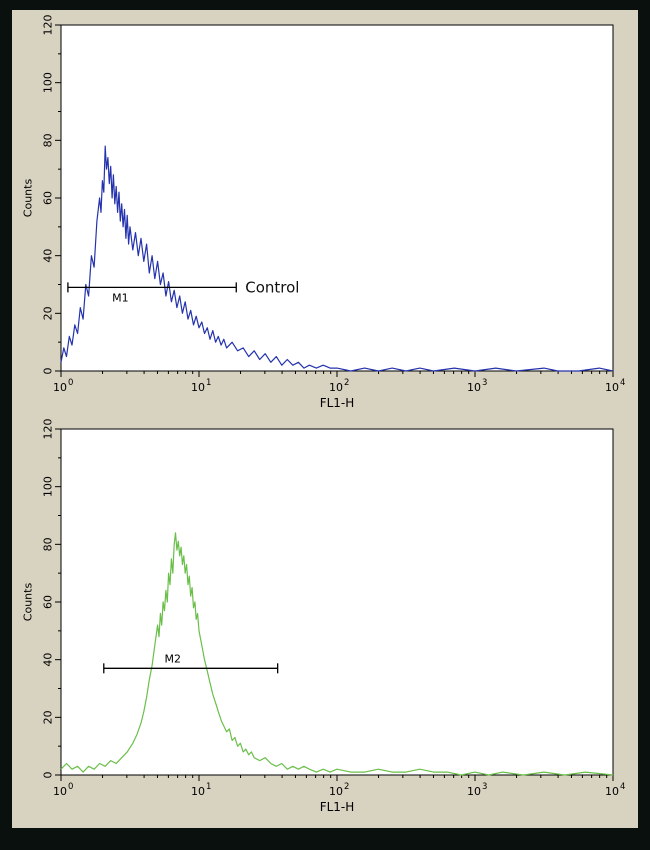  I want to click on gate-marker-label: M2, so click(173, 658).